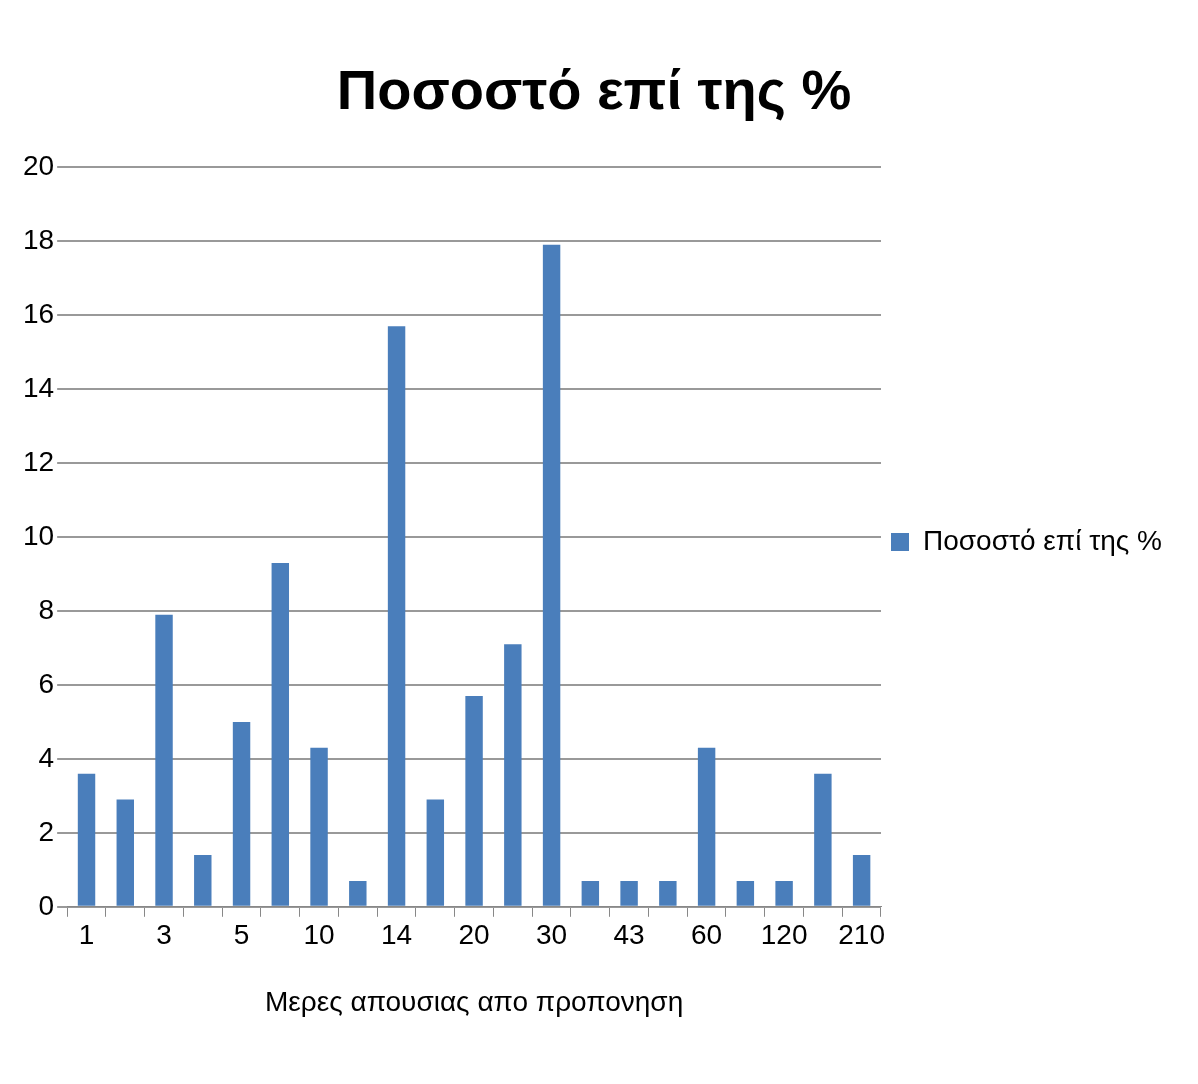  What do you see at coordinates (164, 935) in the screenshot?
I see `x-tick-label: 3` at bounding box center [164, 935].